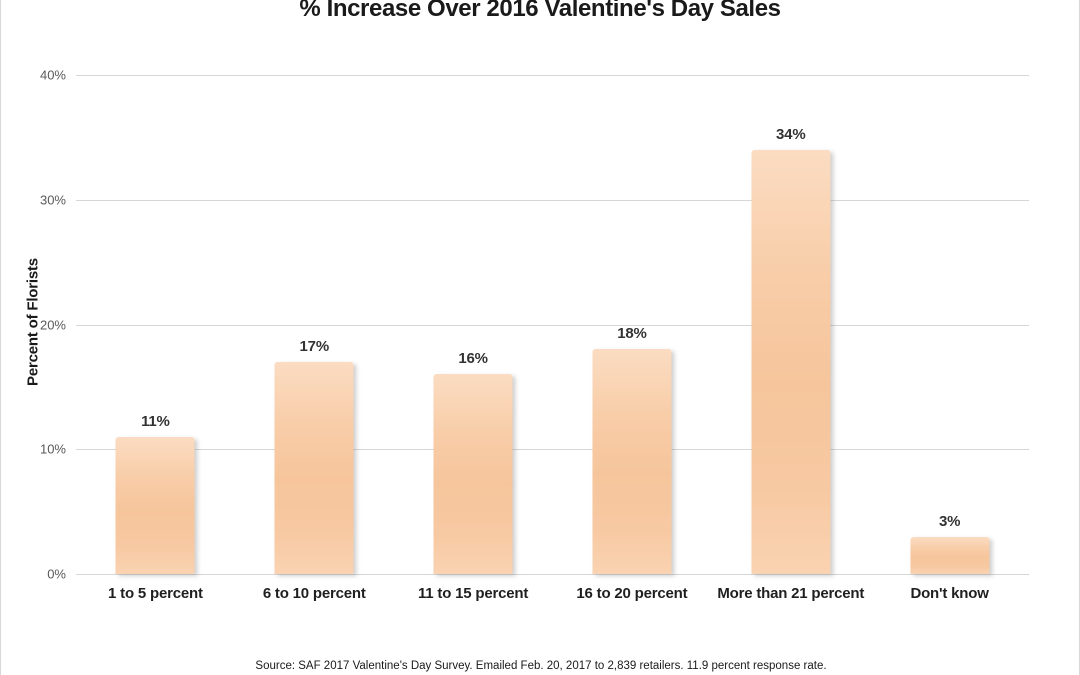 Image resolution: width=1080 pixels, height=675 pixels. Describe the element at coordinates (33, 322) in the screenshot. I see `y-axis-title: Percent of Florists` at that location.